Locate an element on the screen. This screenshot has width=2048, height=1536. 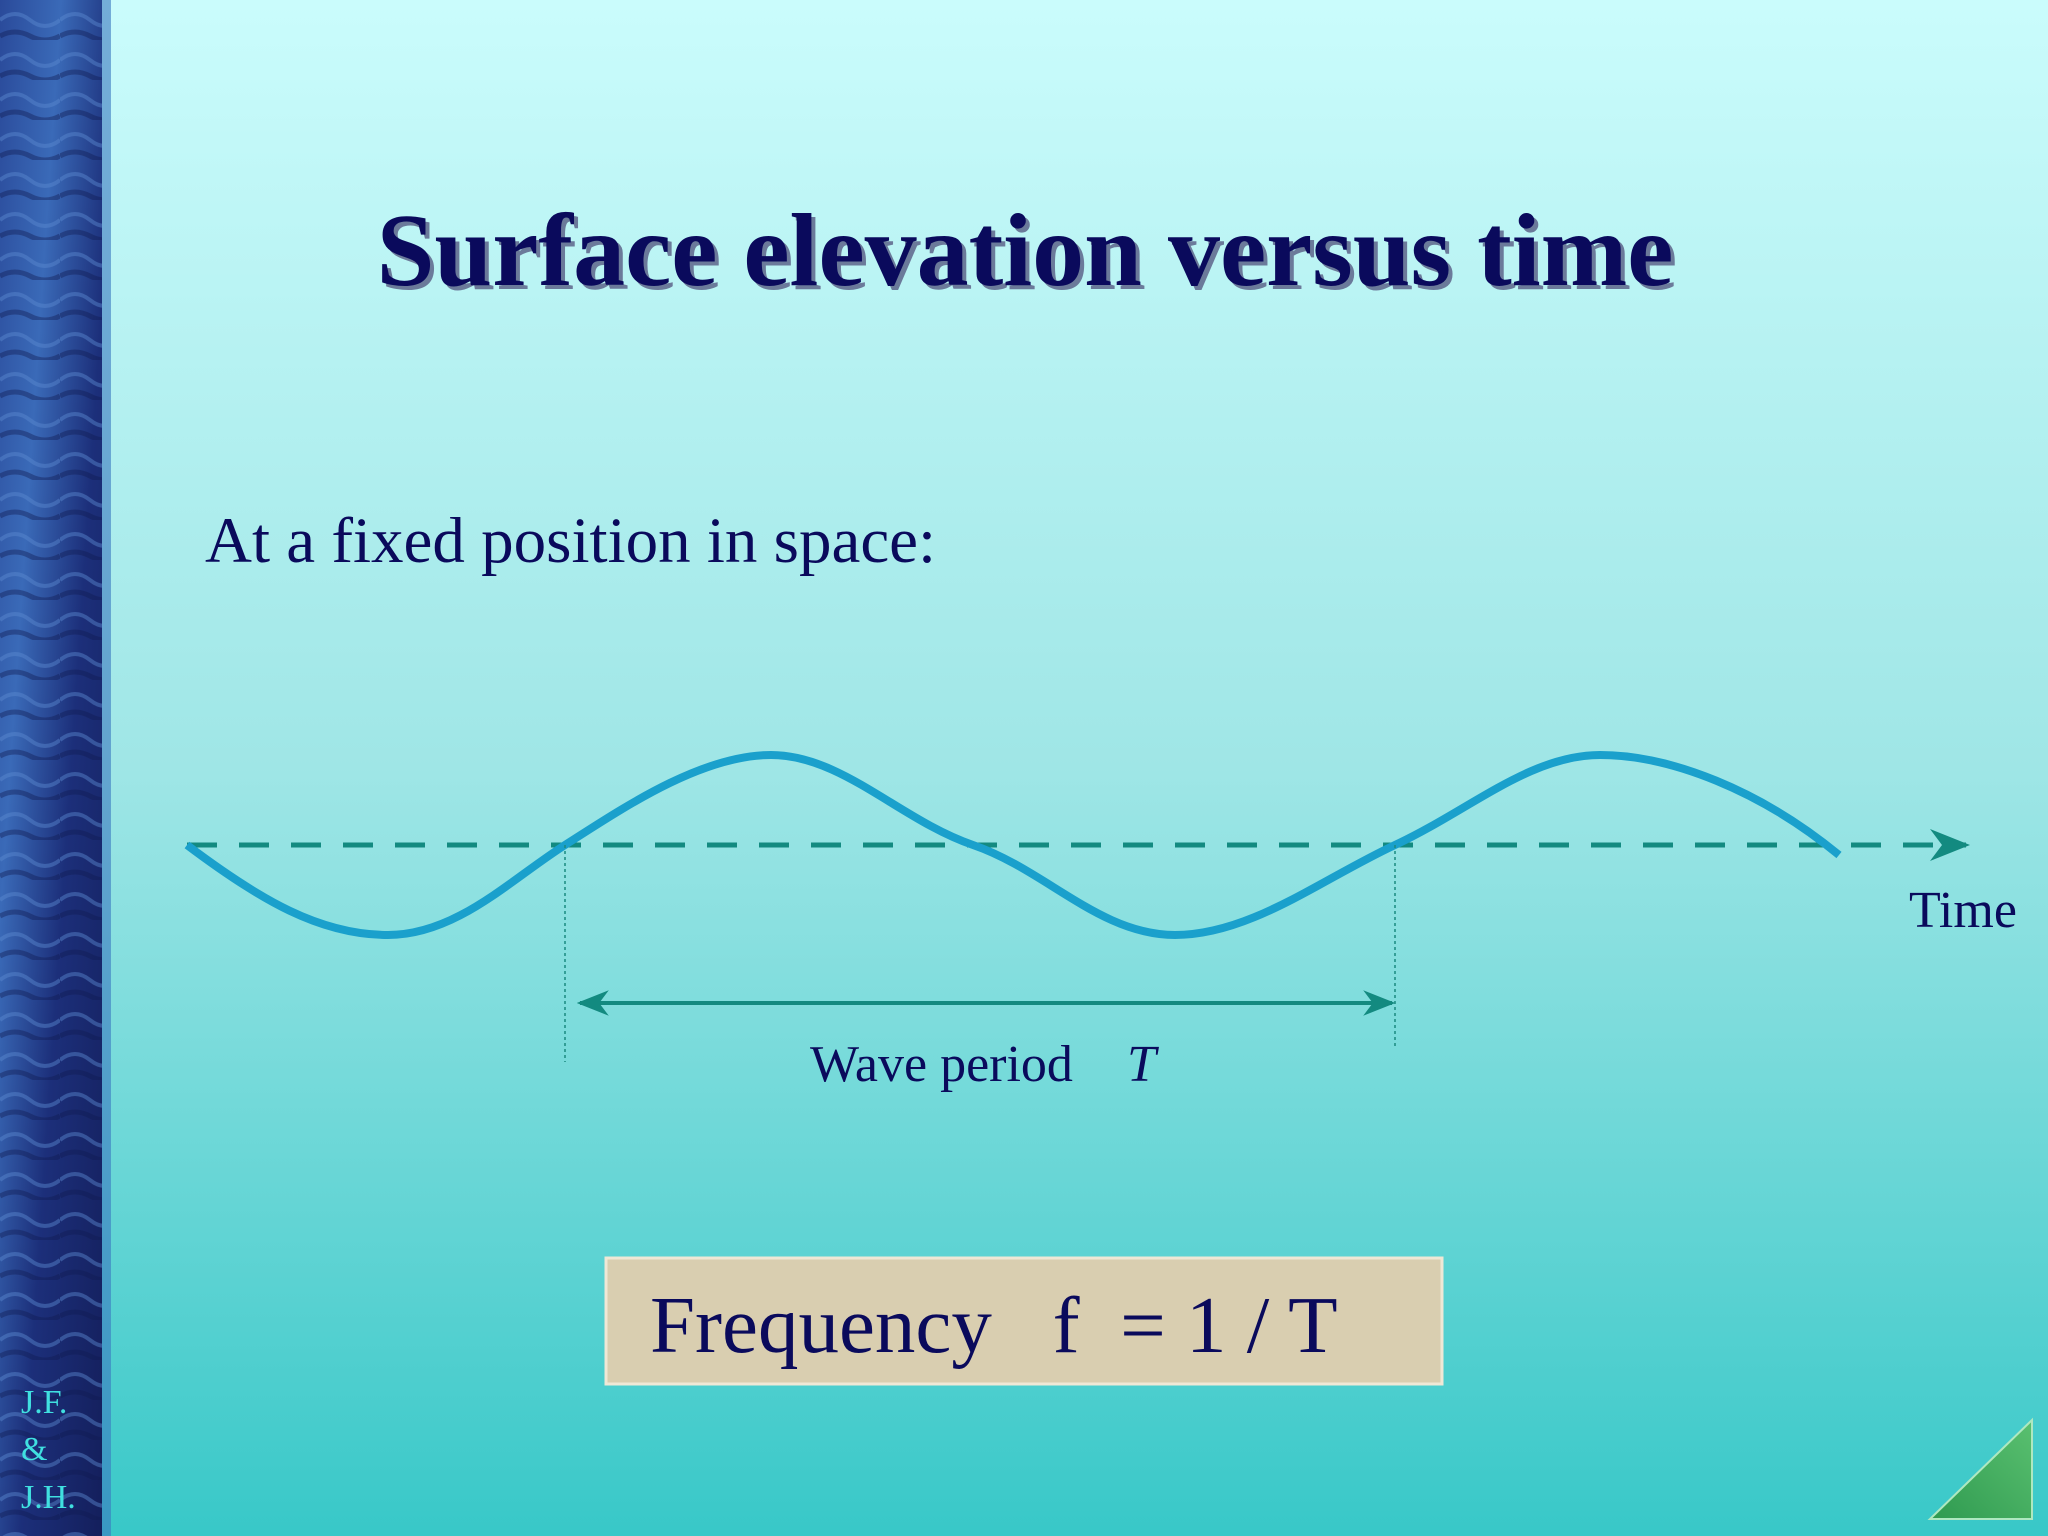
footer-line: & is located at coordinates (34, 1449).